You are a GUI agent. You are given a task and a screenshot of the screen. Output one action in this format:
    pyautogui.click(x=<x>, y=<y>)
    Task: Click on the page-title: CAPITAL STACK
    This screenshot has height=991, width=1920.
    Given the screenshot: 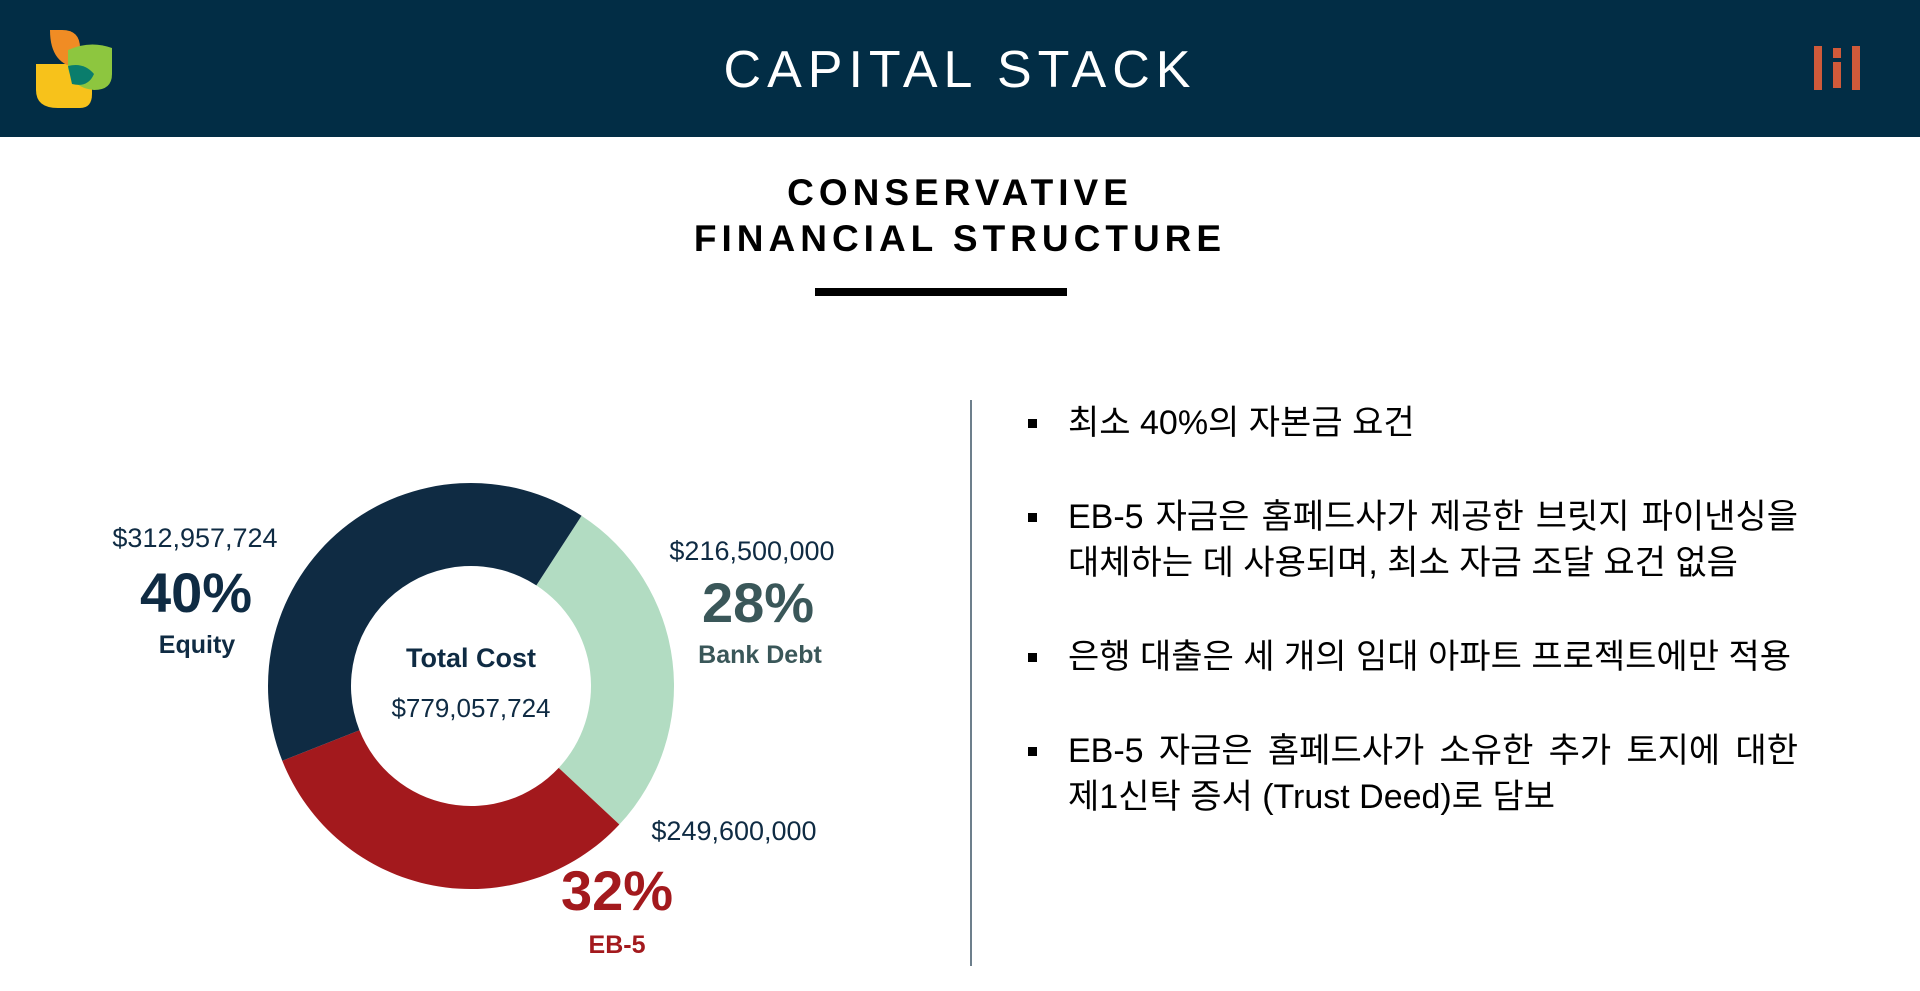 What is the action you would take?
    pyautogui.click(x=960, y=70)
    